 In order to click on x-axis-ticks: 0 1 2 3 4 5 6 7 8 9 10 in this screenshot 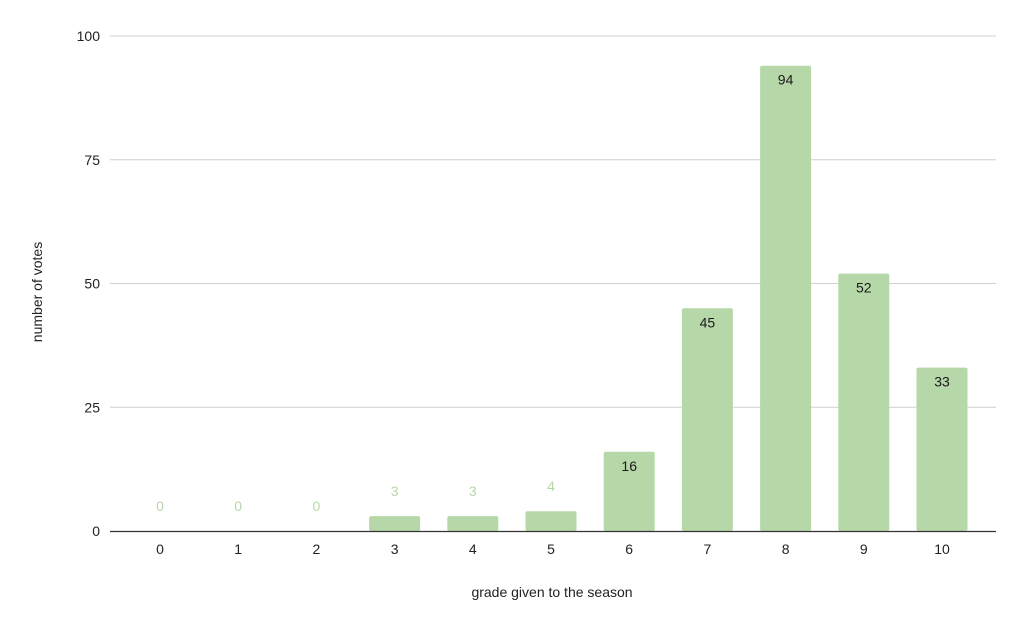, I will do `click(553, 549)`.